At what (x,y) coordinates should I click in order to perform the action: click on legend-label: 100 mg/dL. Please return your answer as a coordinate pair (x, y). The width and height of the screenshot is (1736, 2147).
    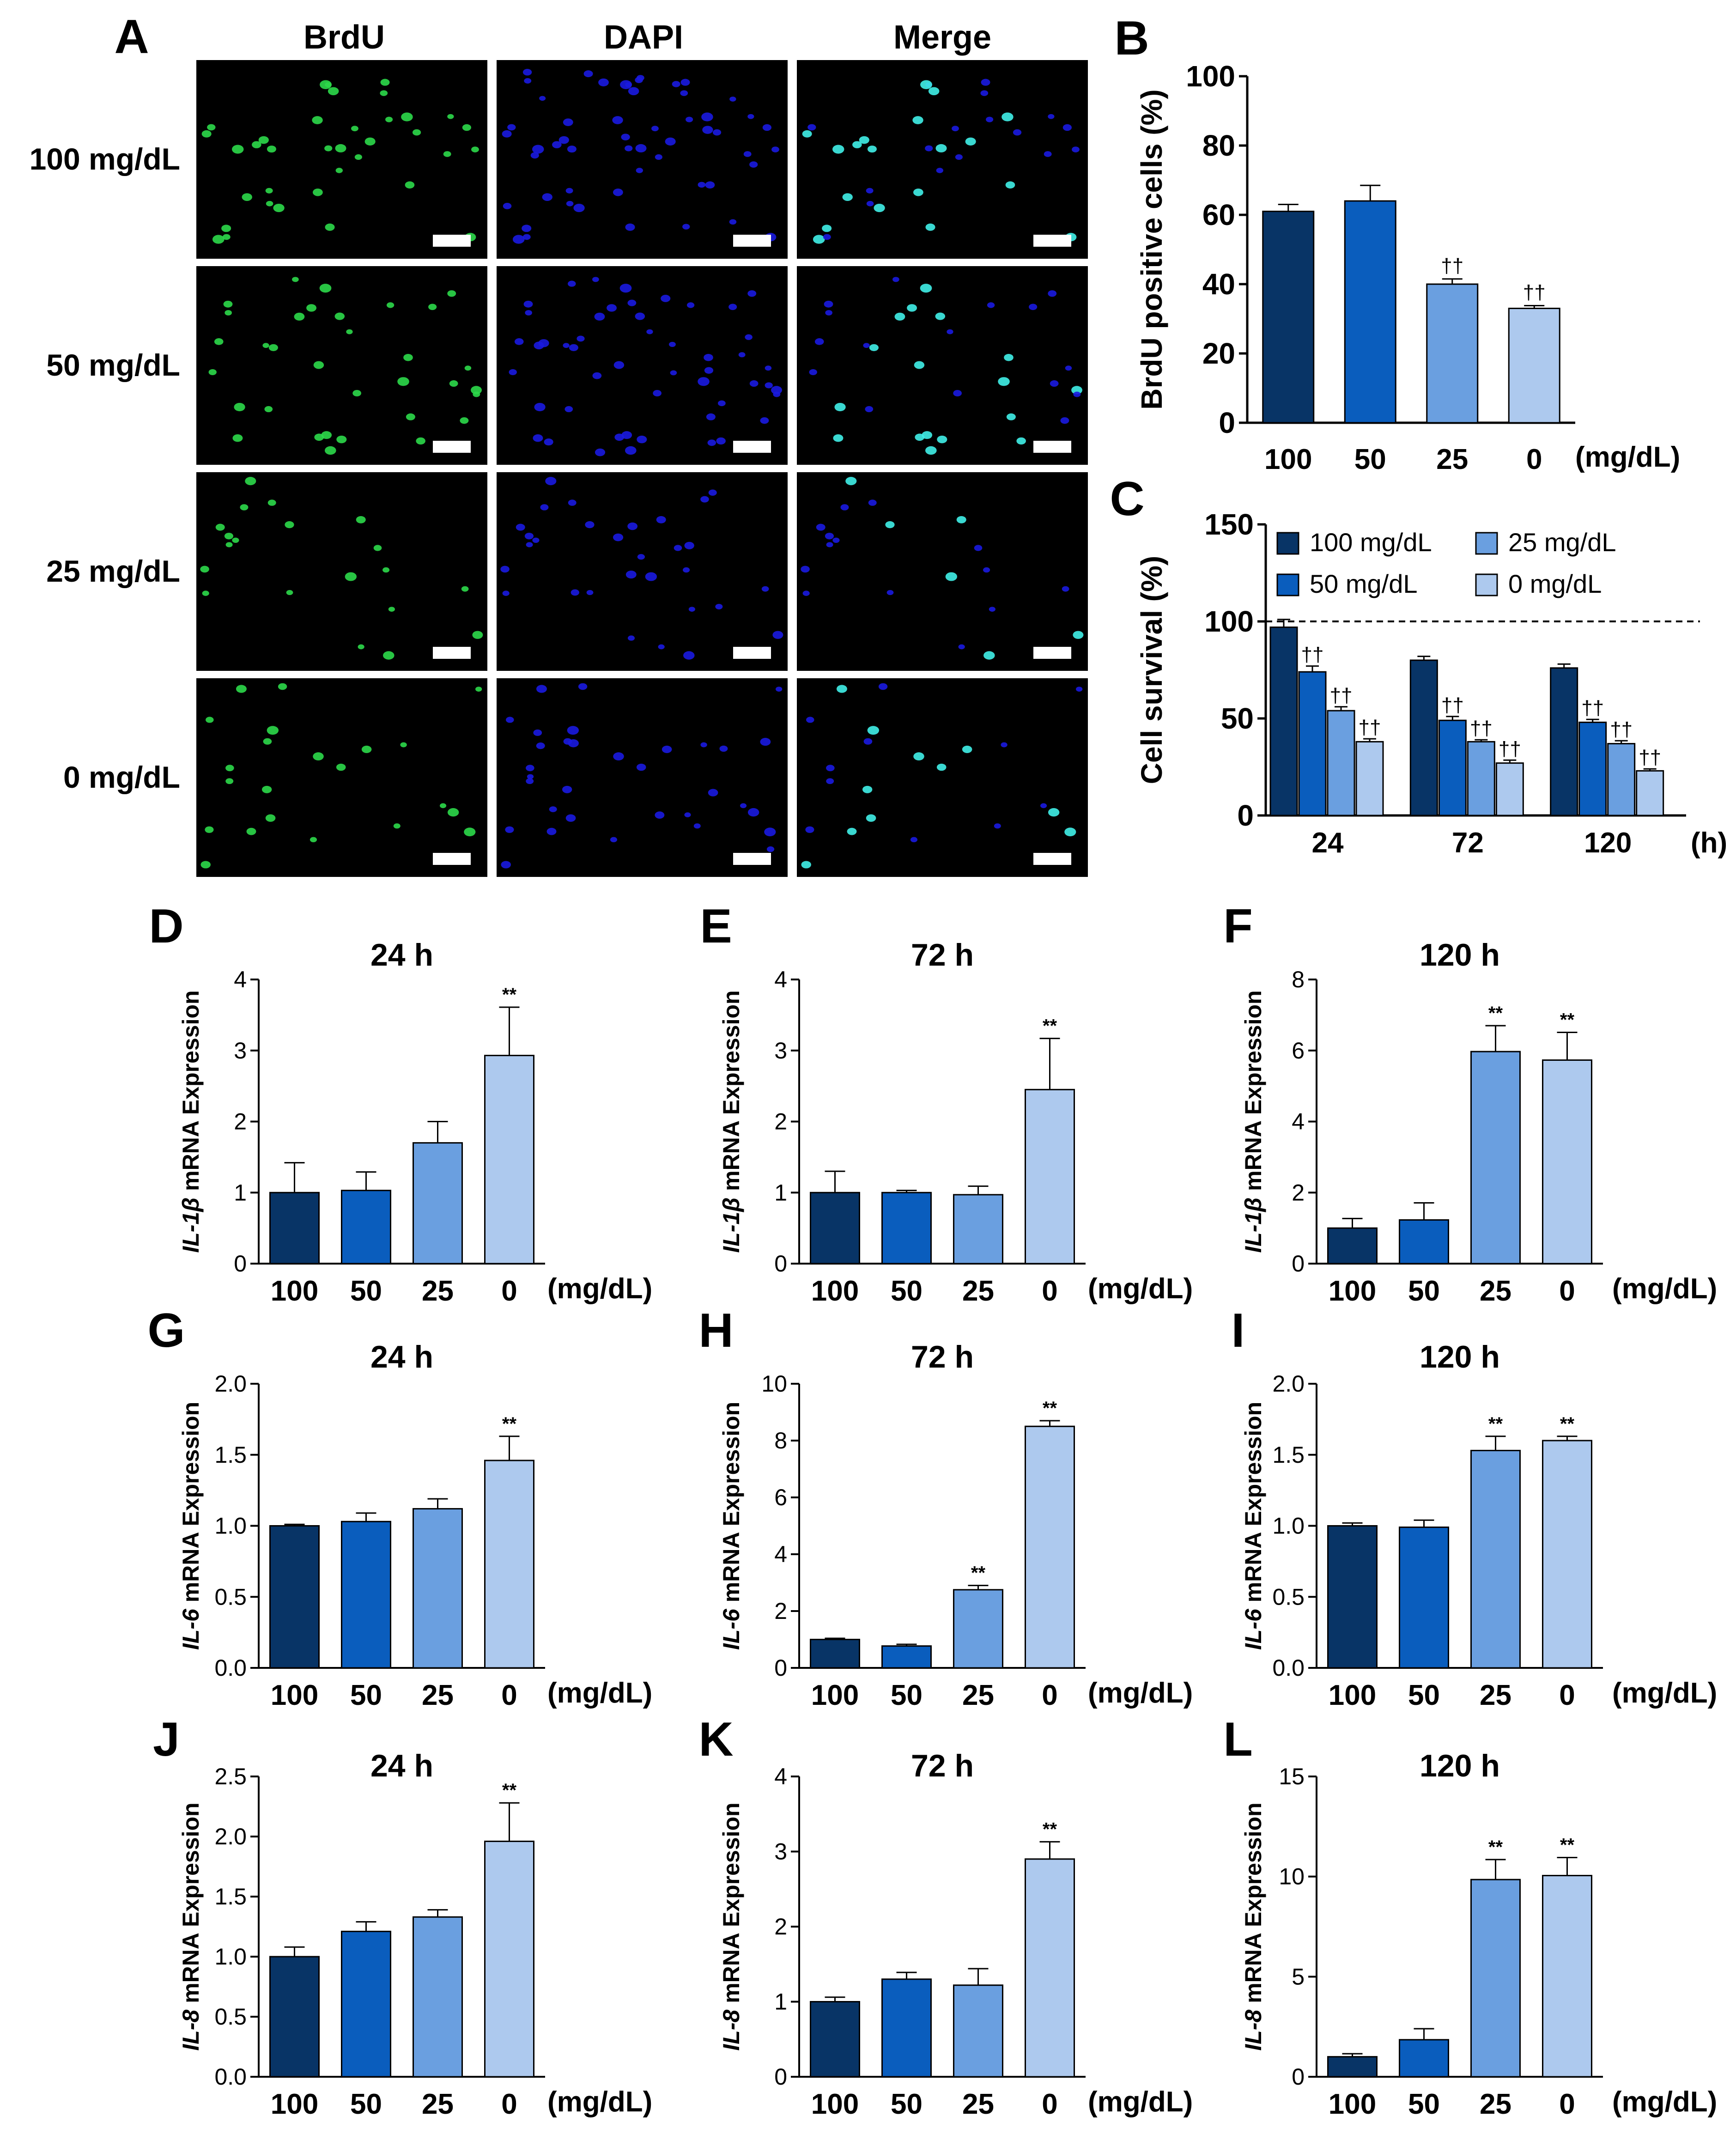
    Looking at the image, I should click on (1371, 542).